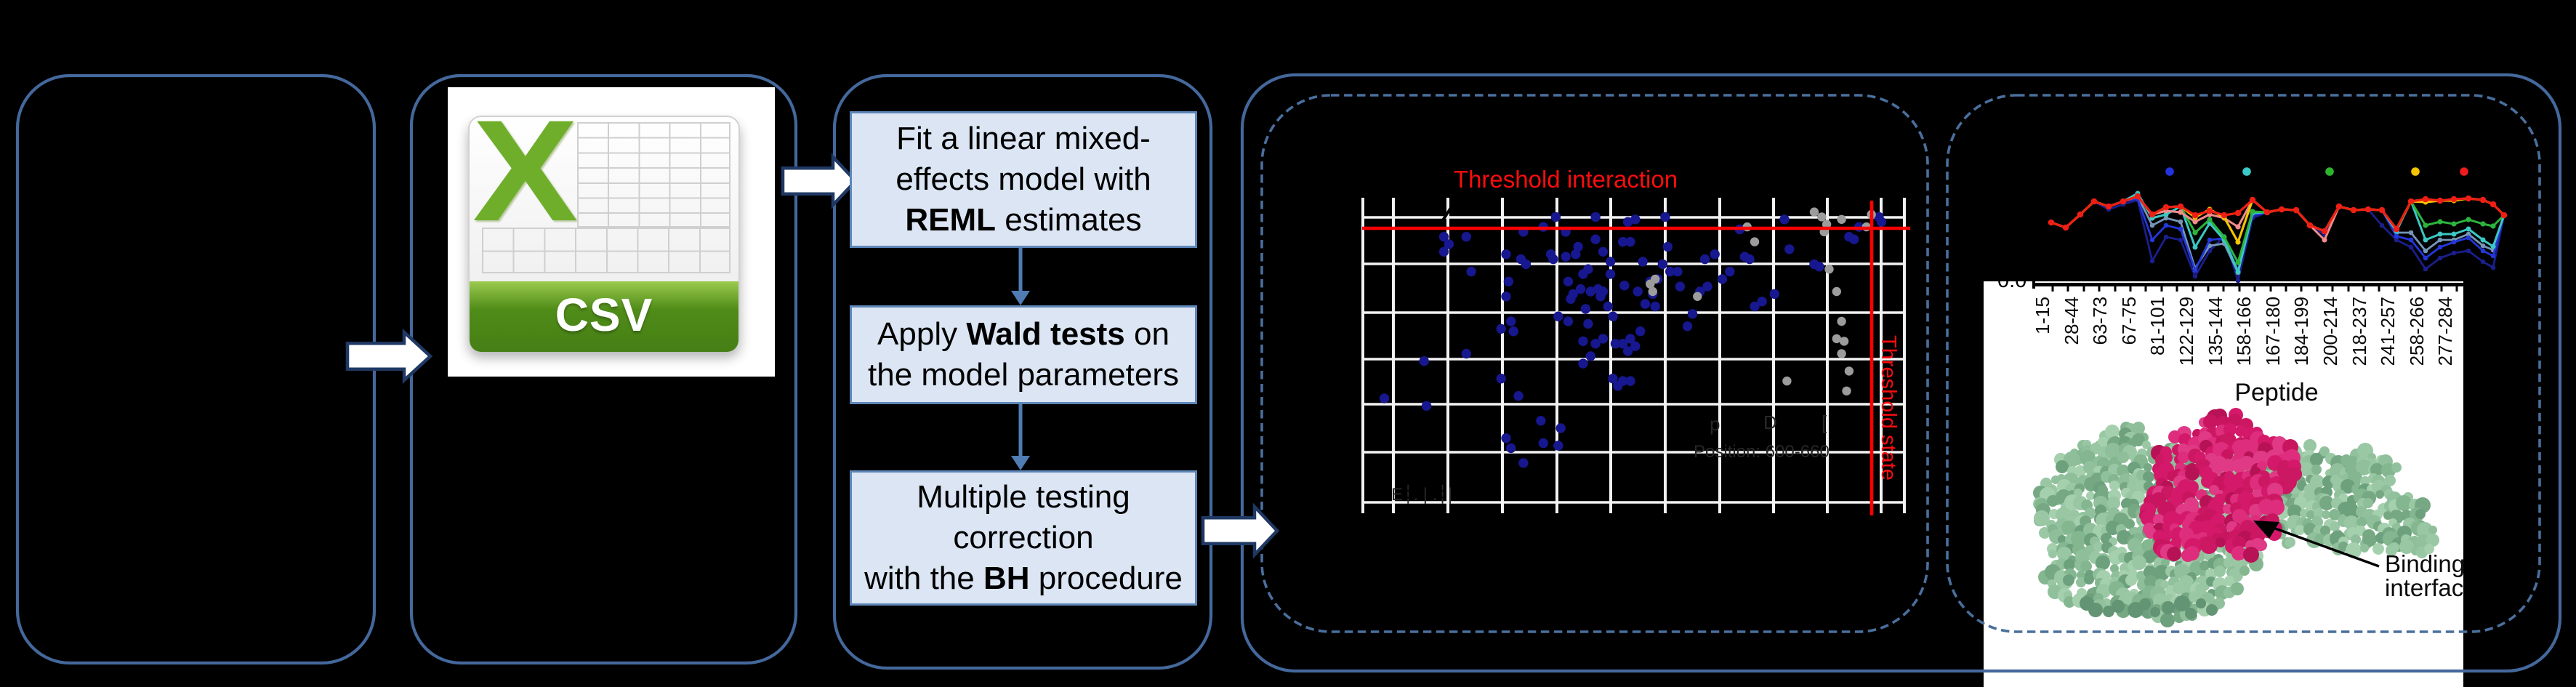 The image size is (2576, 687). Describe the element at coordinates (2445, 331) in the screenshot. I see `svg-text: 277-284` at that location.